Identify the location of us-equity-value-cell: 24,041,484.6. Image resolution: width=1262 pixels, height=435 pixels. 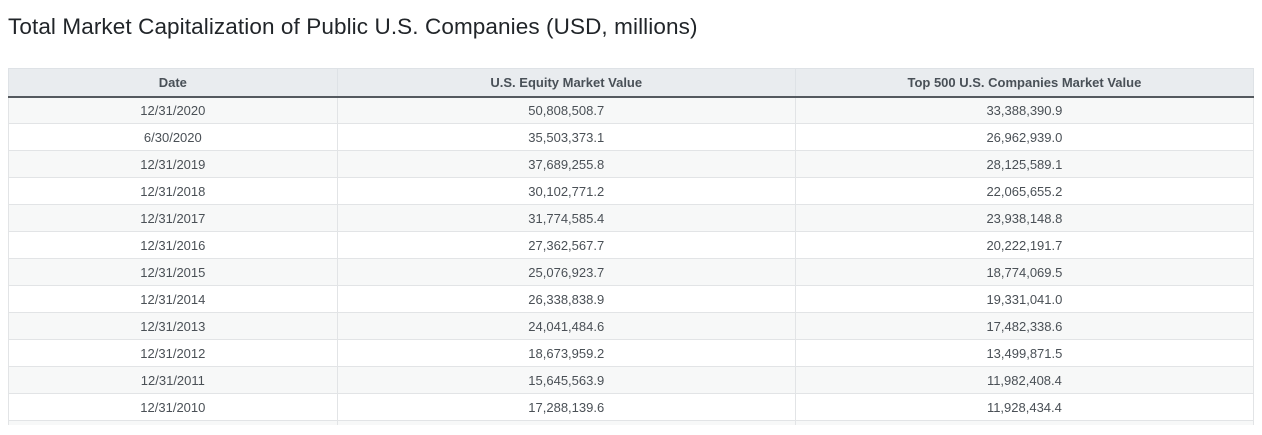
(566, 326).